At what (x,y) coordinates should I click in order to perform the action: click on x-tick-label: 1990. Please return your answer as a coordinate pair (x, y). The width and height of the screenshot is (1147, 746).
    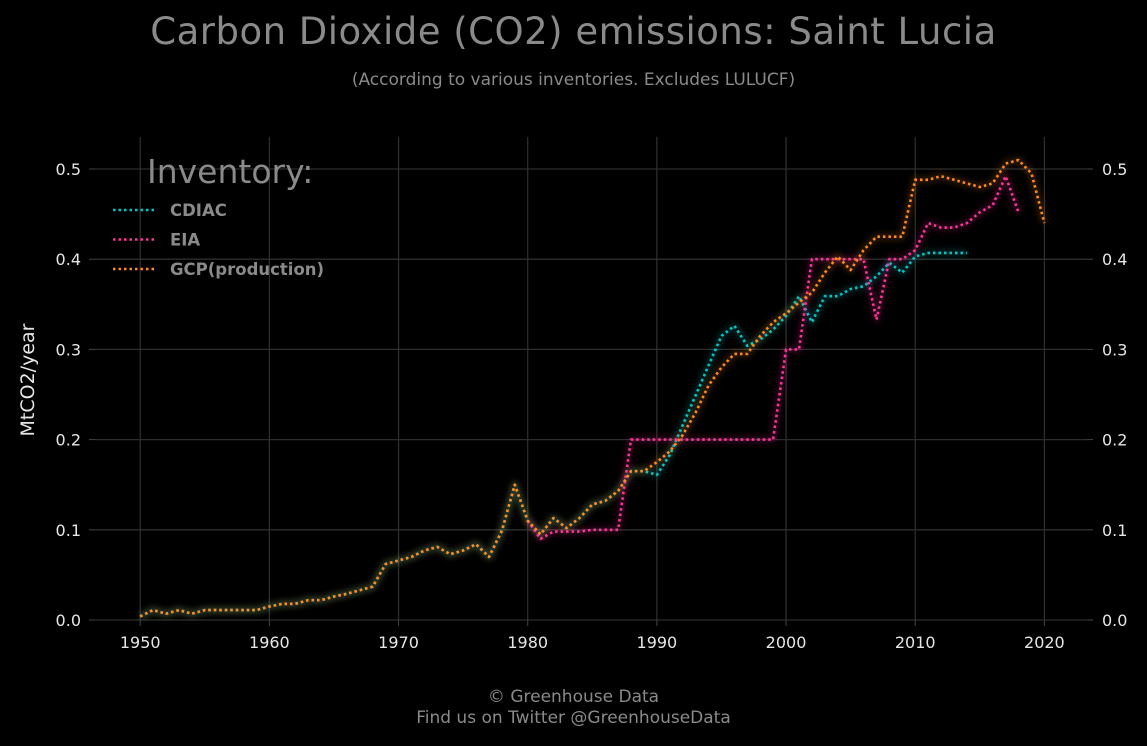
    Looking at the image, I should click on (657, 642).